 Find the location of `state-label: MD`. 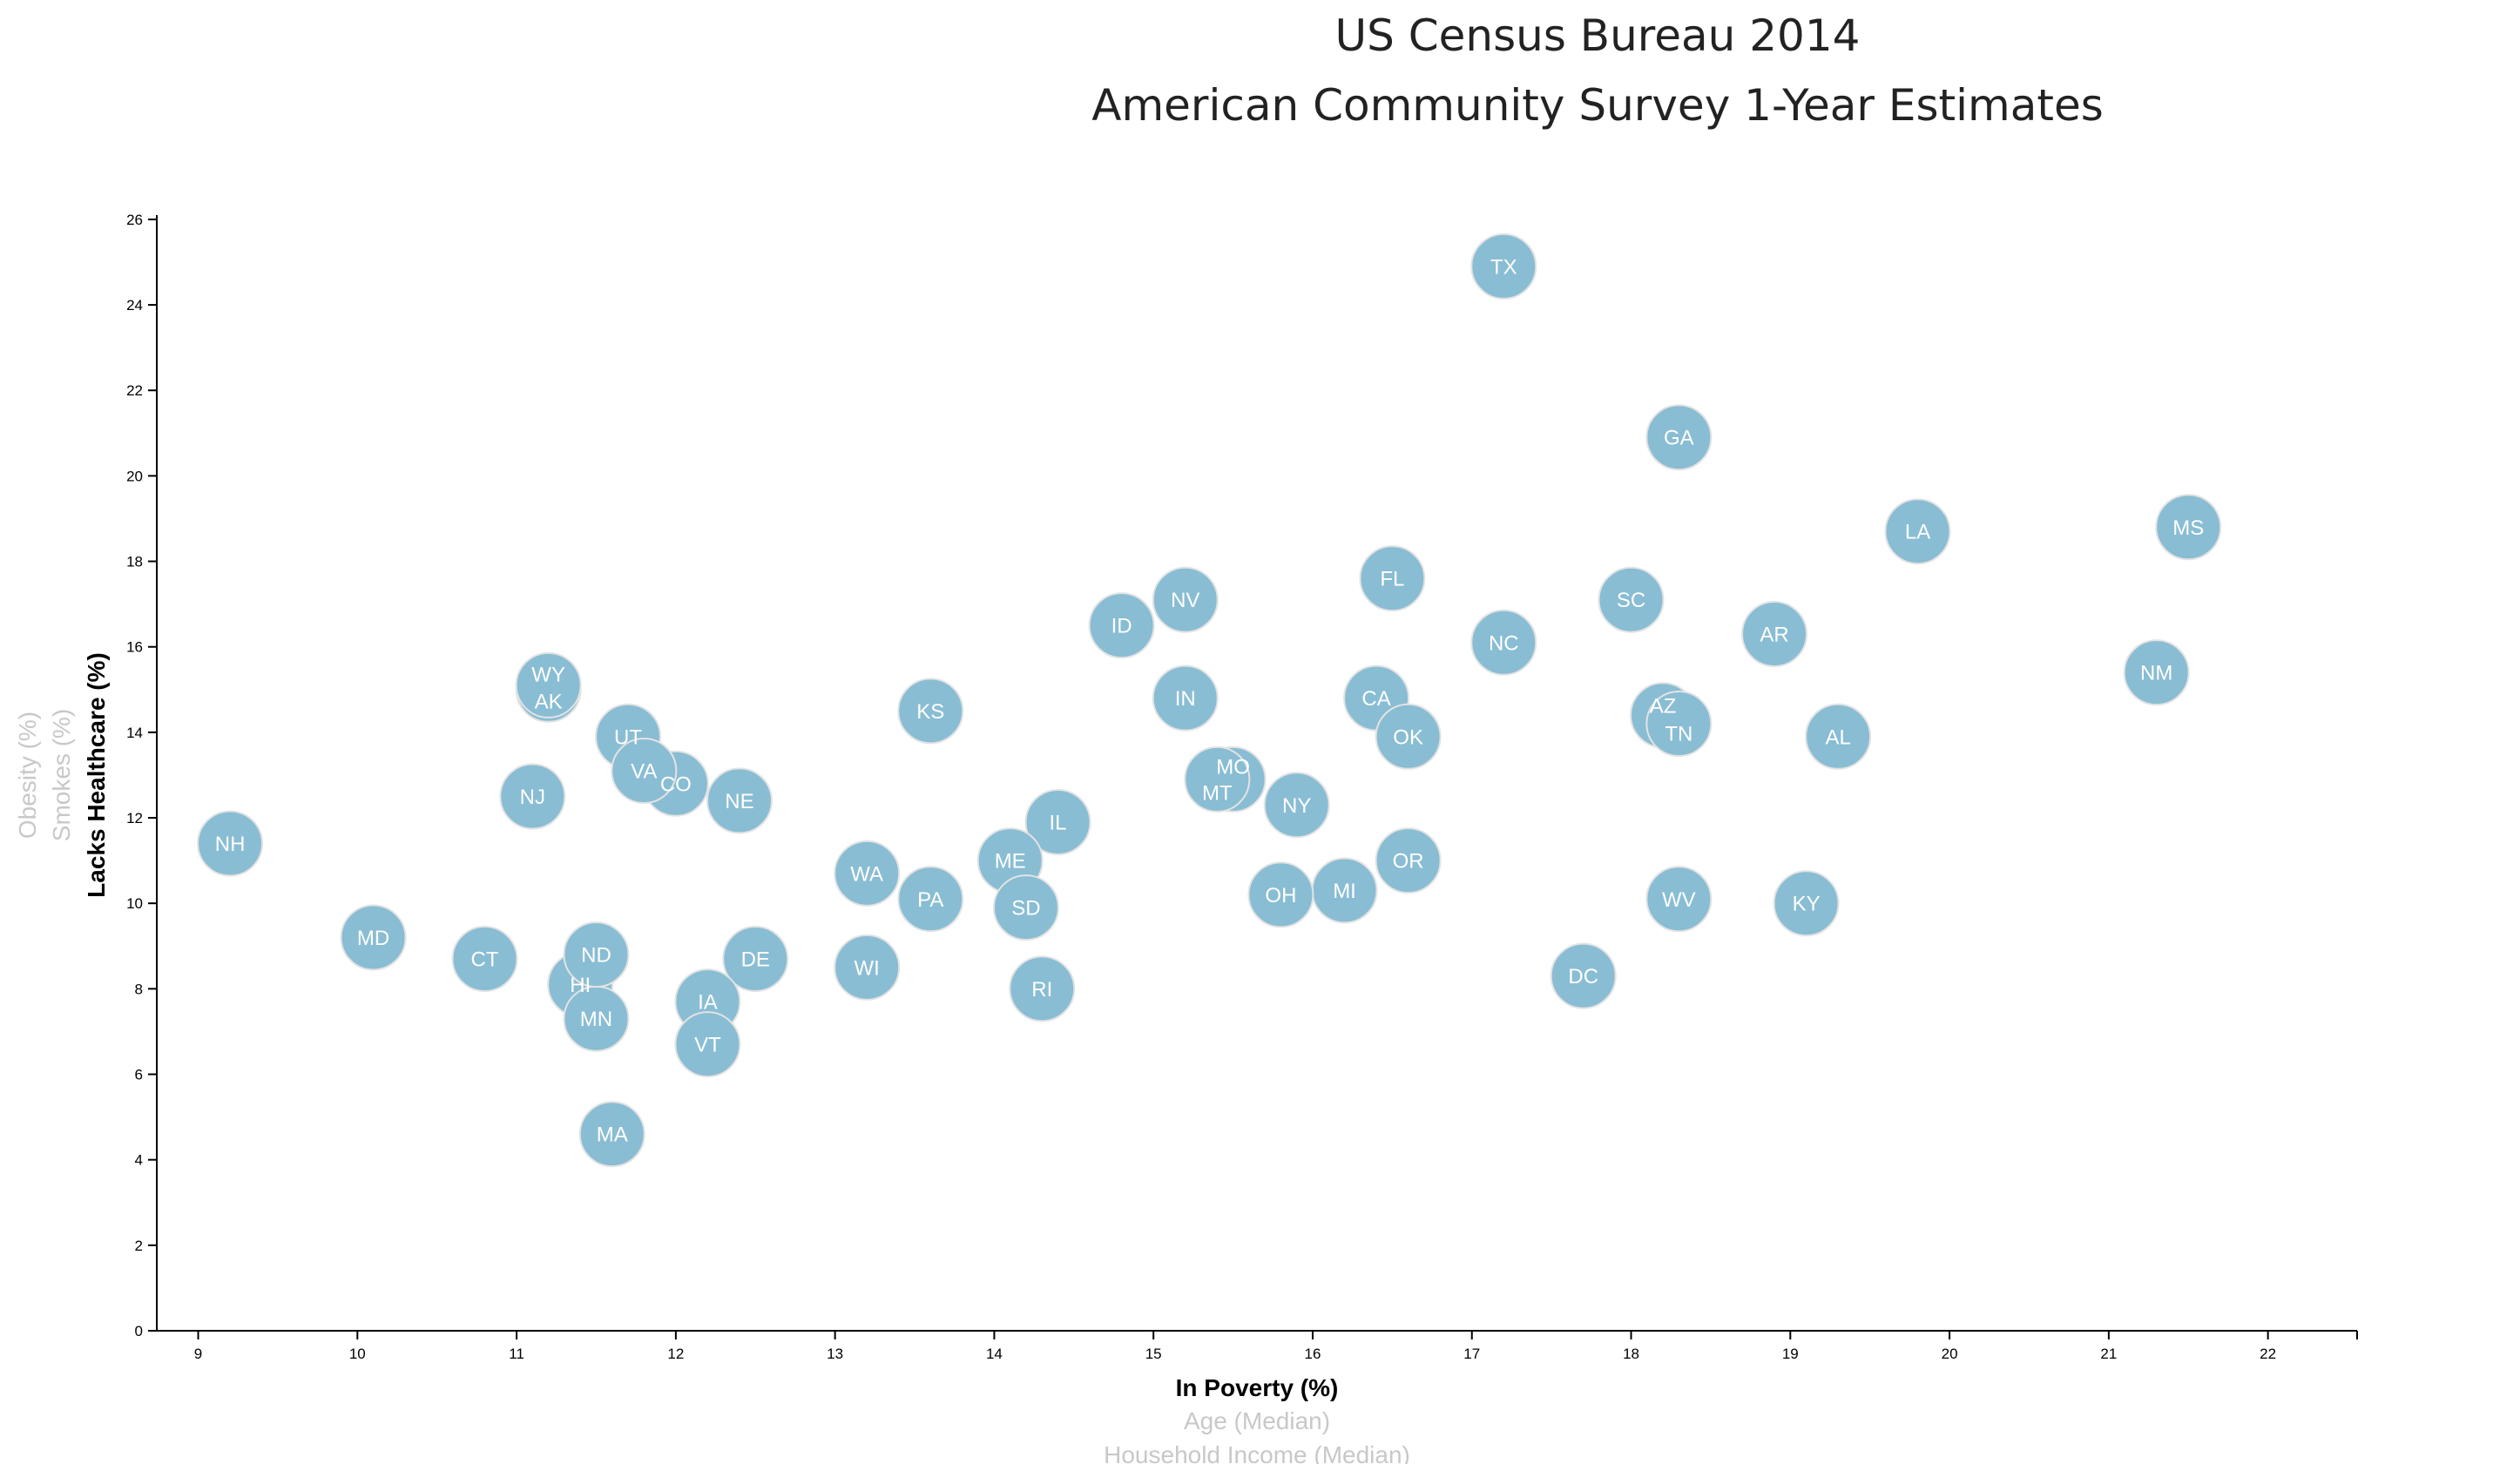

state-label: MD is located at coordinates (373, 938).